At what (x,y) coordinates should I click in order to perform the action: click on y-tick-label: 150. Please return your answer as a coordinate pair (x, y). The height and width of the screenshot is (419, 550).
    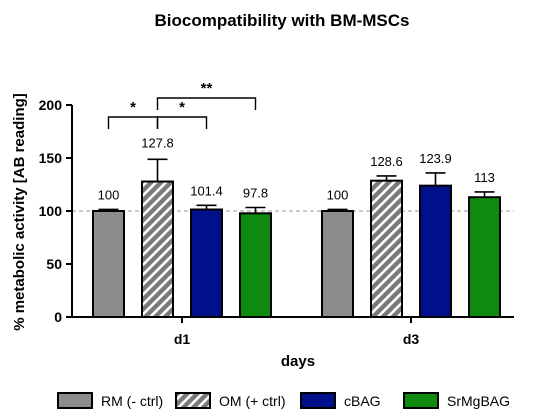
    Looking at the image, I should click on (51, 158).